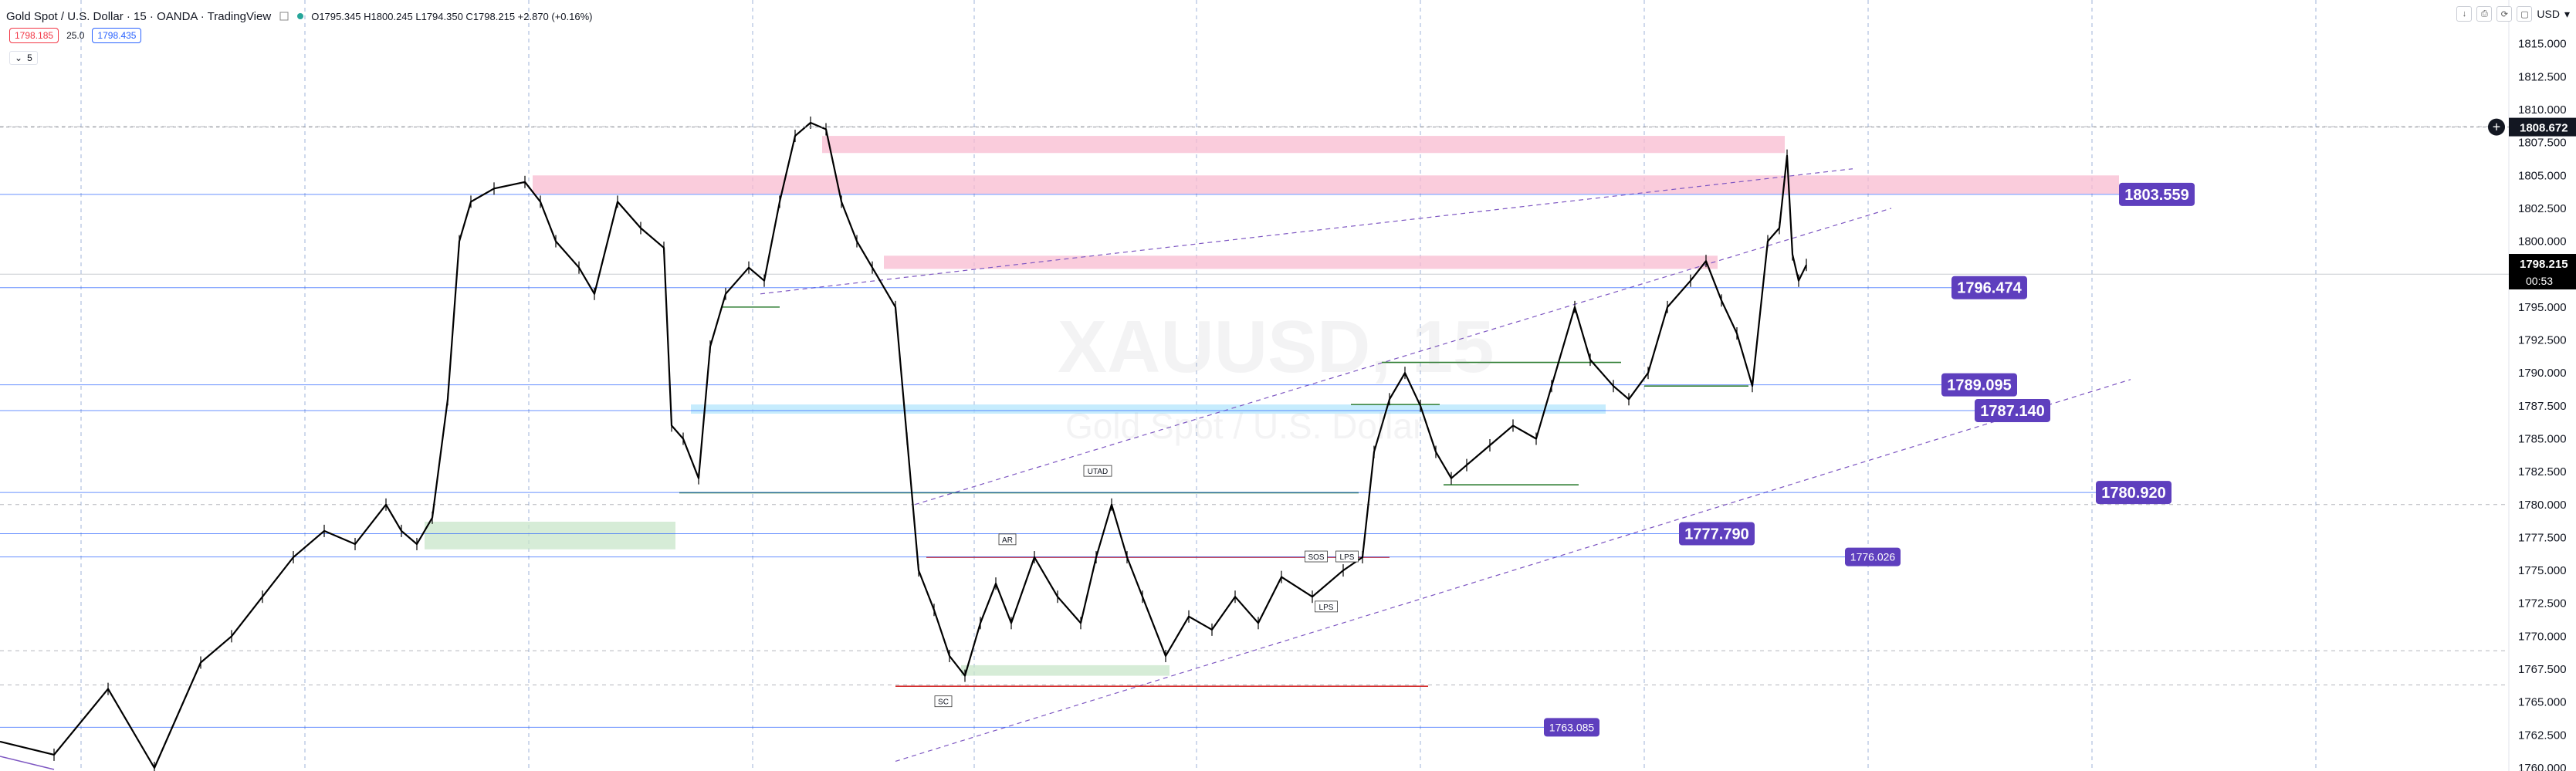 The image size is (2576, 771). Describe the element at coordinates (2543, 669) in the screenshot. I see `axis-tick-label: 1767.500` at that location.